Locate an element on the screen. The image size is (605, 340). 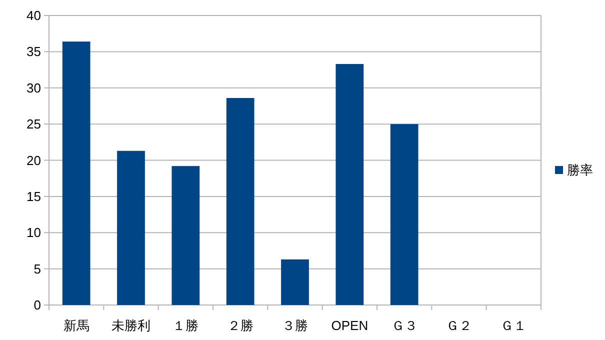
y-tick-label: 40 is located at coordinates (33, 15).